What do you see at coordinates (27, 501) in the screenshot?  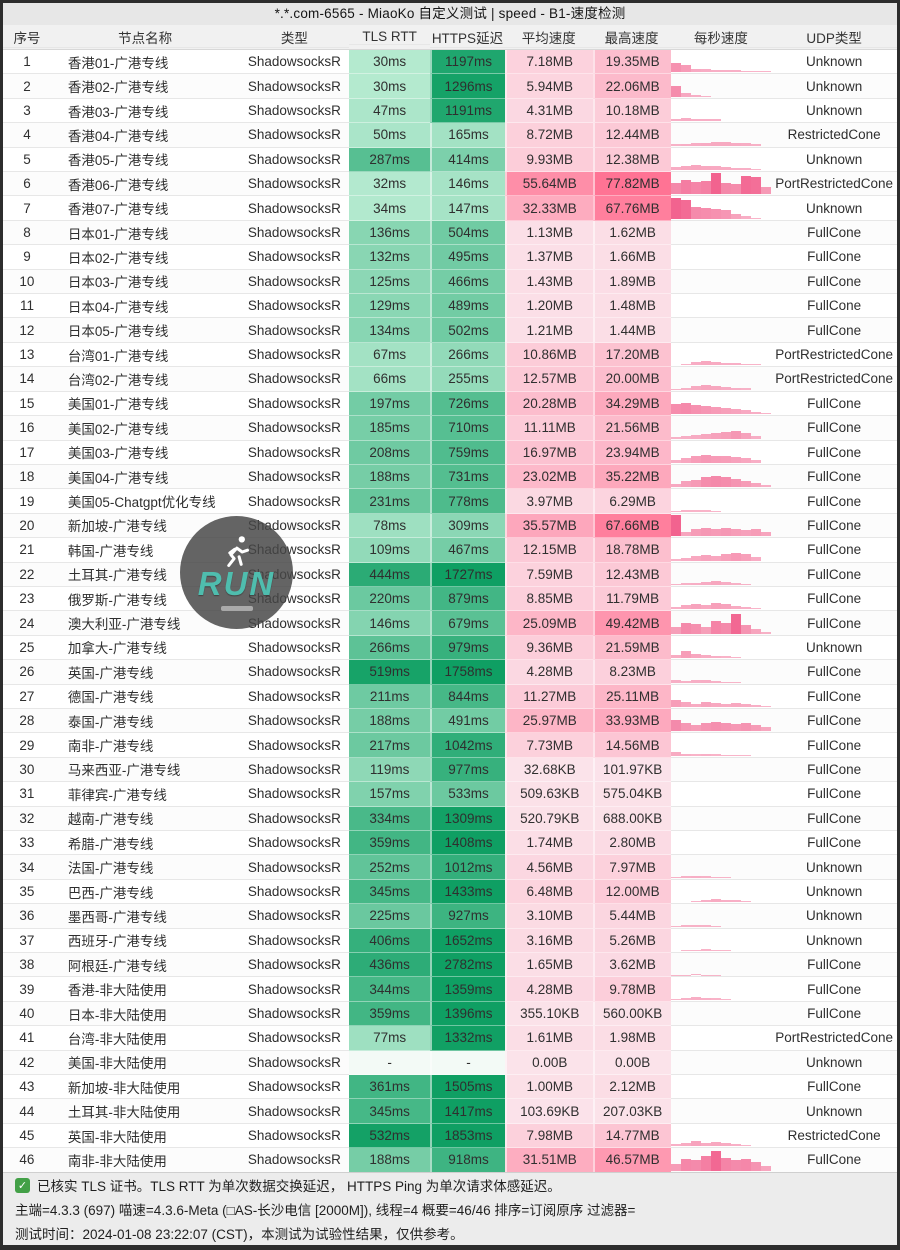 I see `cell-index: 19` at bounding box center [27, 501].